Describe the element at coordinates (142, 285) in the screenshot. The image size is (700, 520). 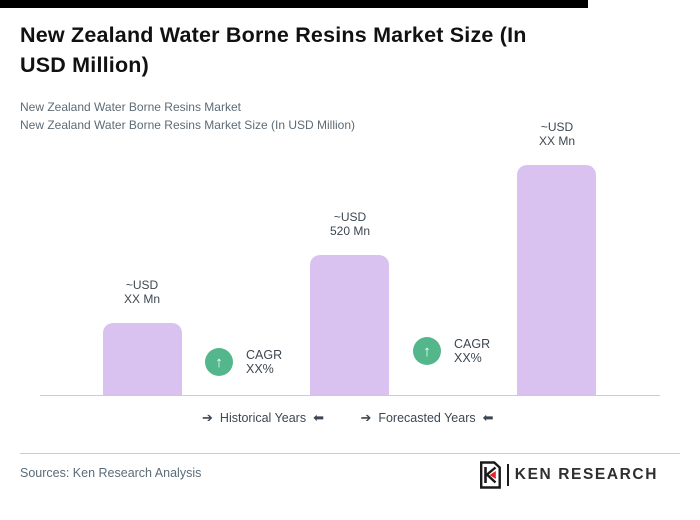
I see `bar-1-label-currency: ~USD` at that location.